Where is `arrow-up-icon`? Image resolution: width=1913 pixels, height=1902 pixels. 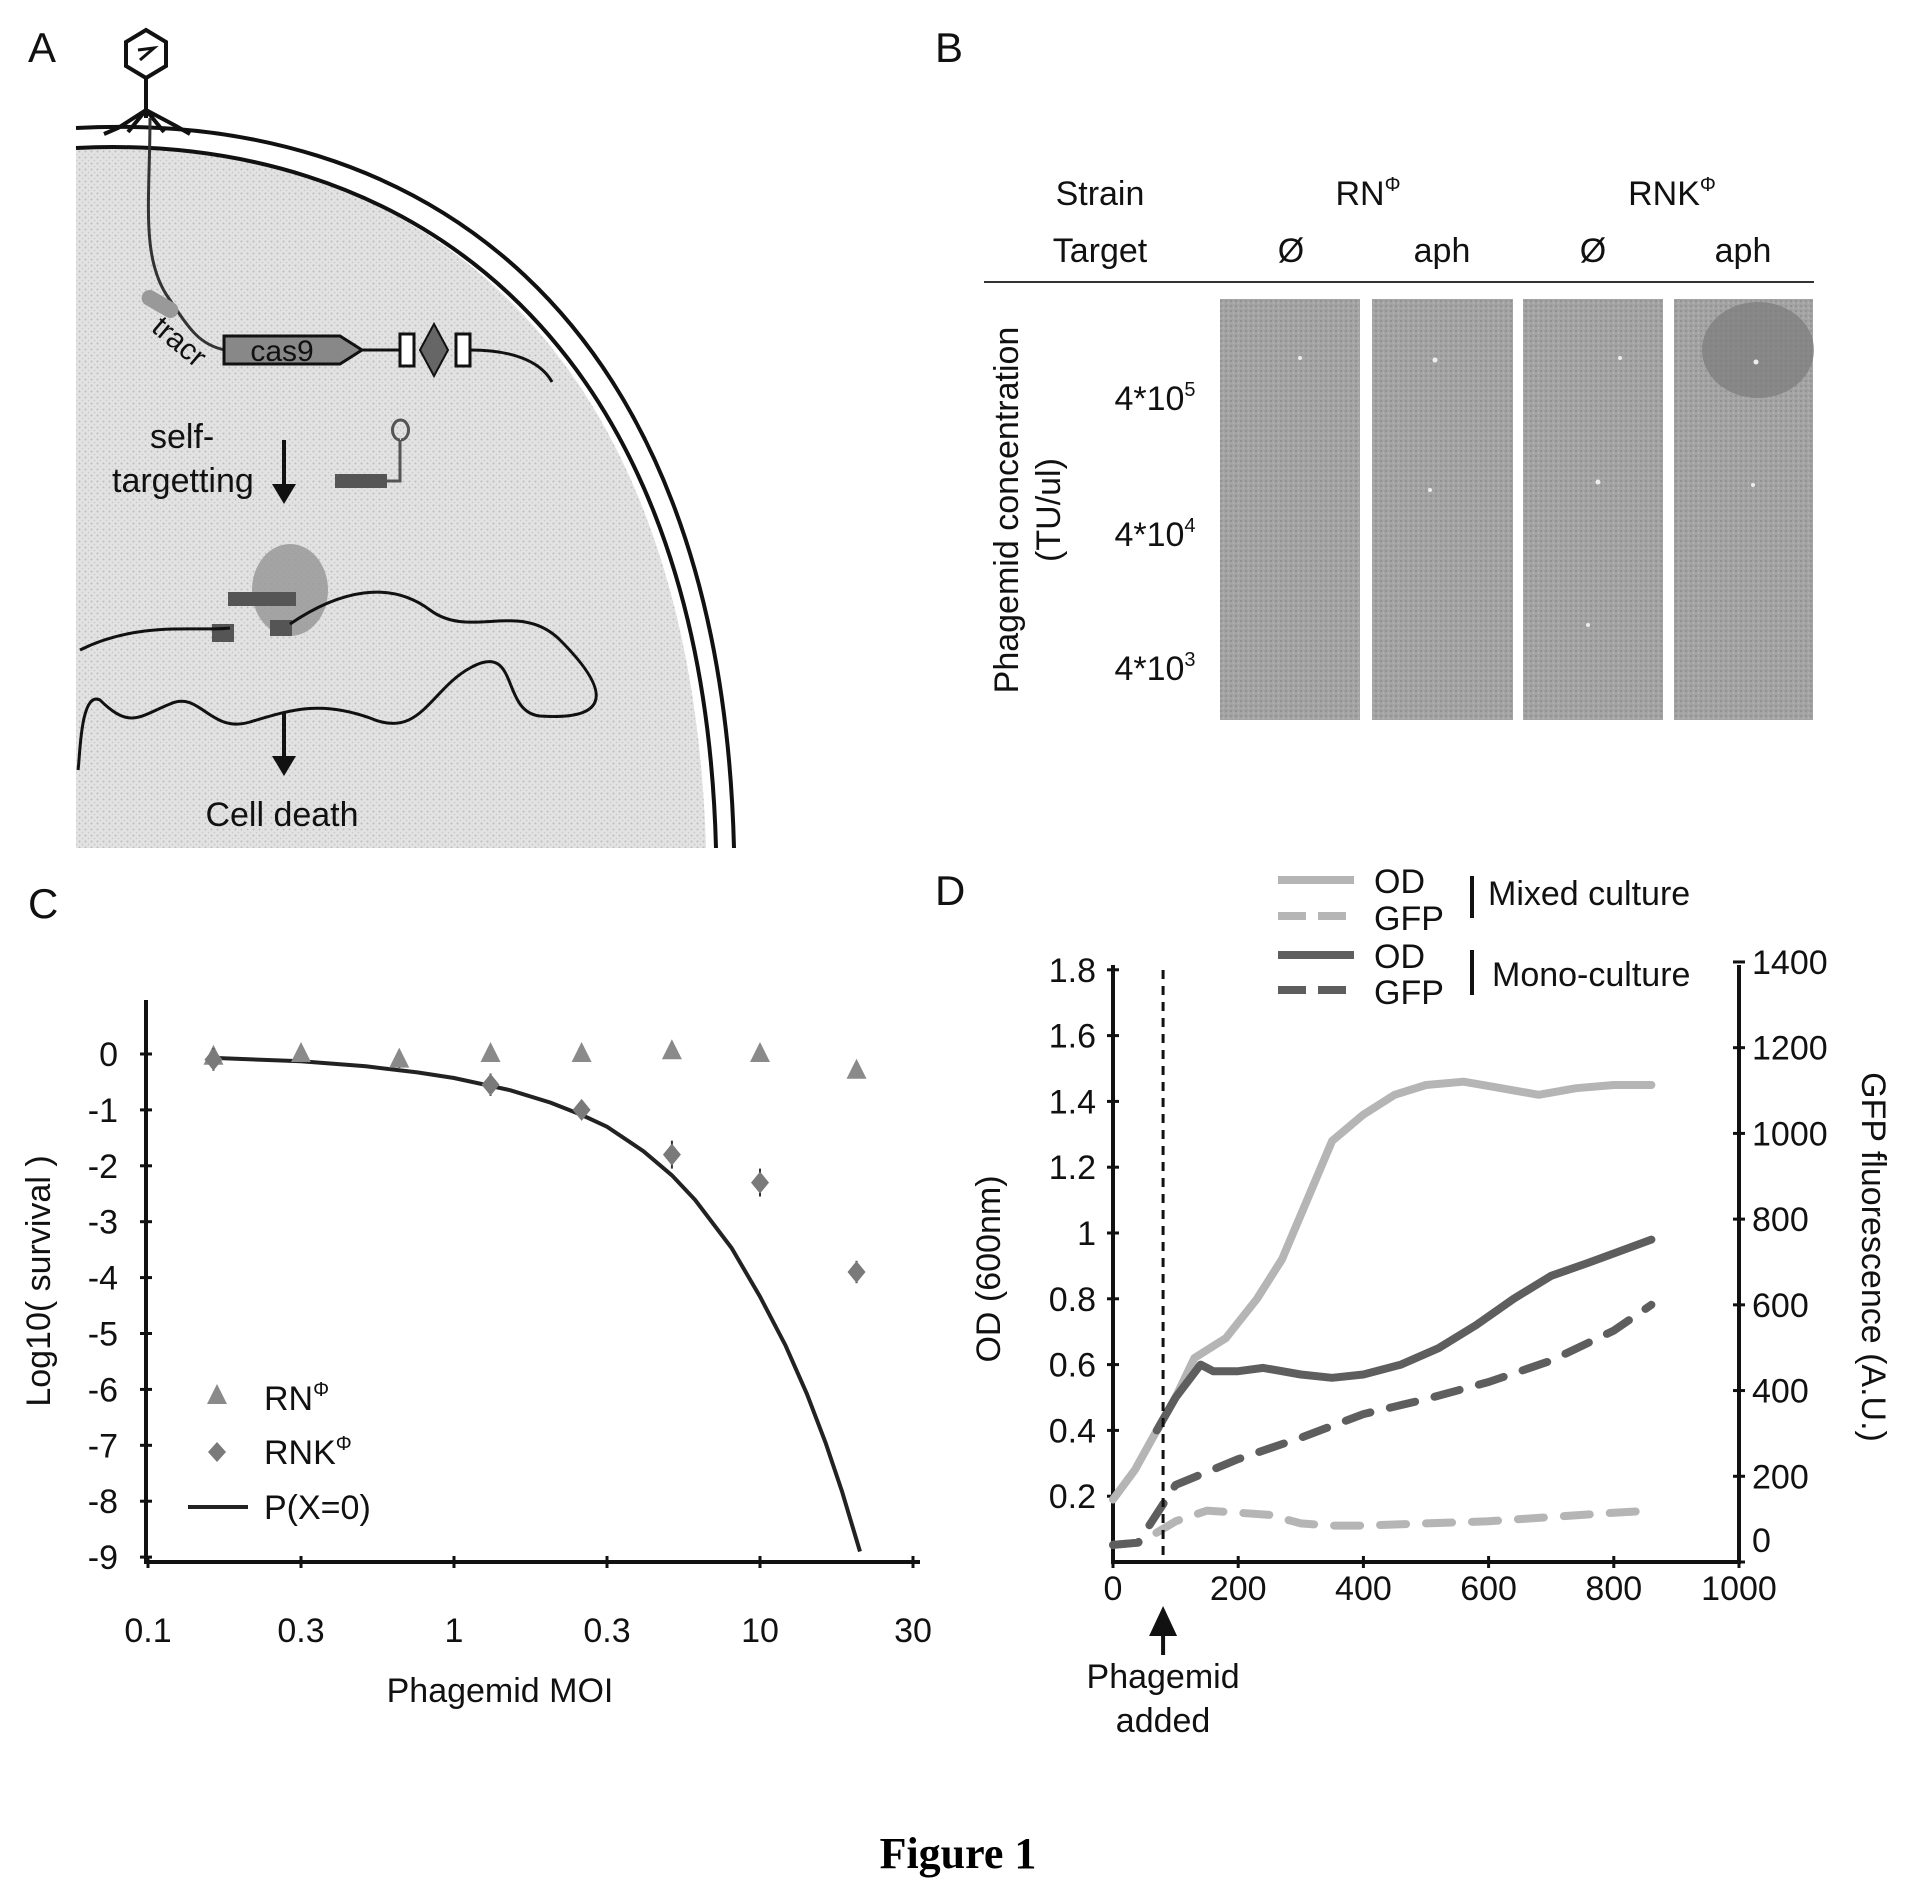
arrow-up-icon is located at coordinates (1163, 1630).